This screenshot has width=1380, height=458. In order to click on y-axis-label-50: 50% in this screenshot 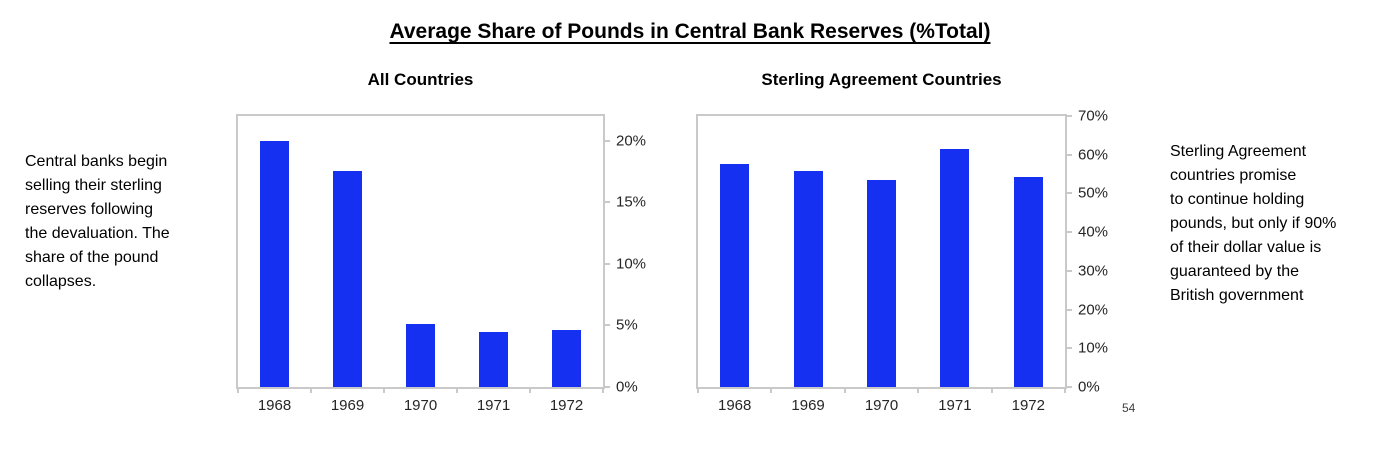, I will do `click(1093, 193)`.